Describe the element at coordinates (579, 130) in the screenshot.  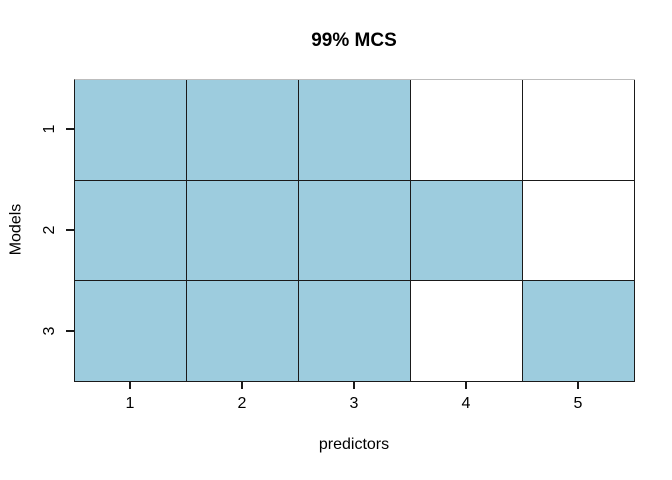
I see `heatmap-cell-model1-pred5` at that location.